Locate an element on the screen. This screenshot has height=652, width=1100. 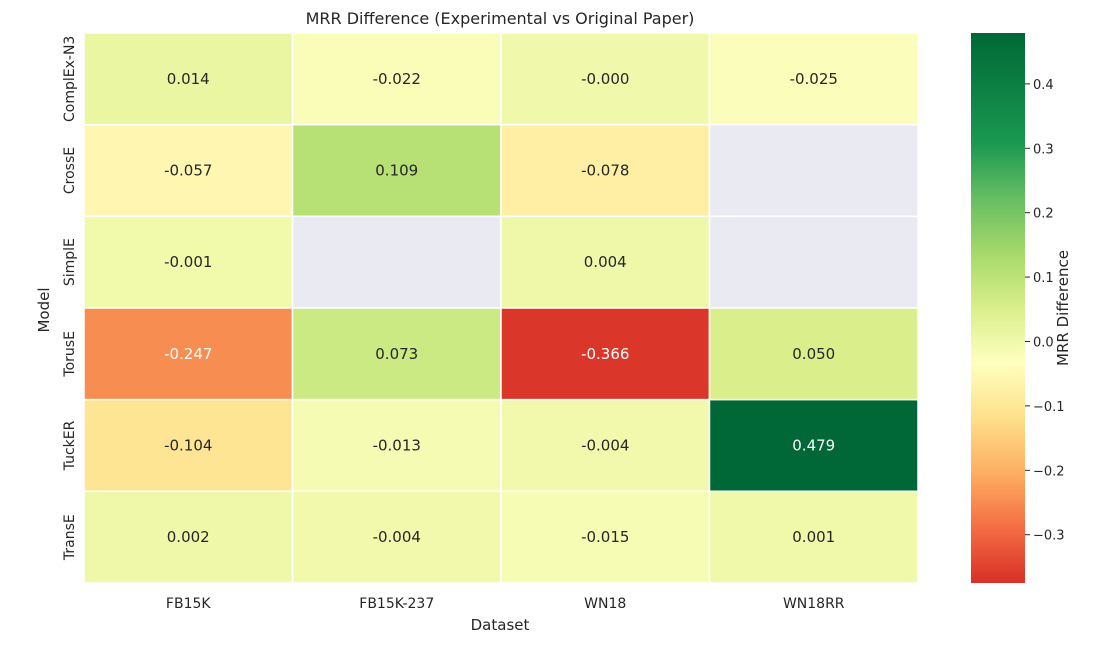
cell-value-label: -0.000 is located at coordinates (605, 79).